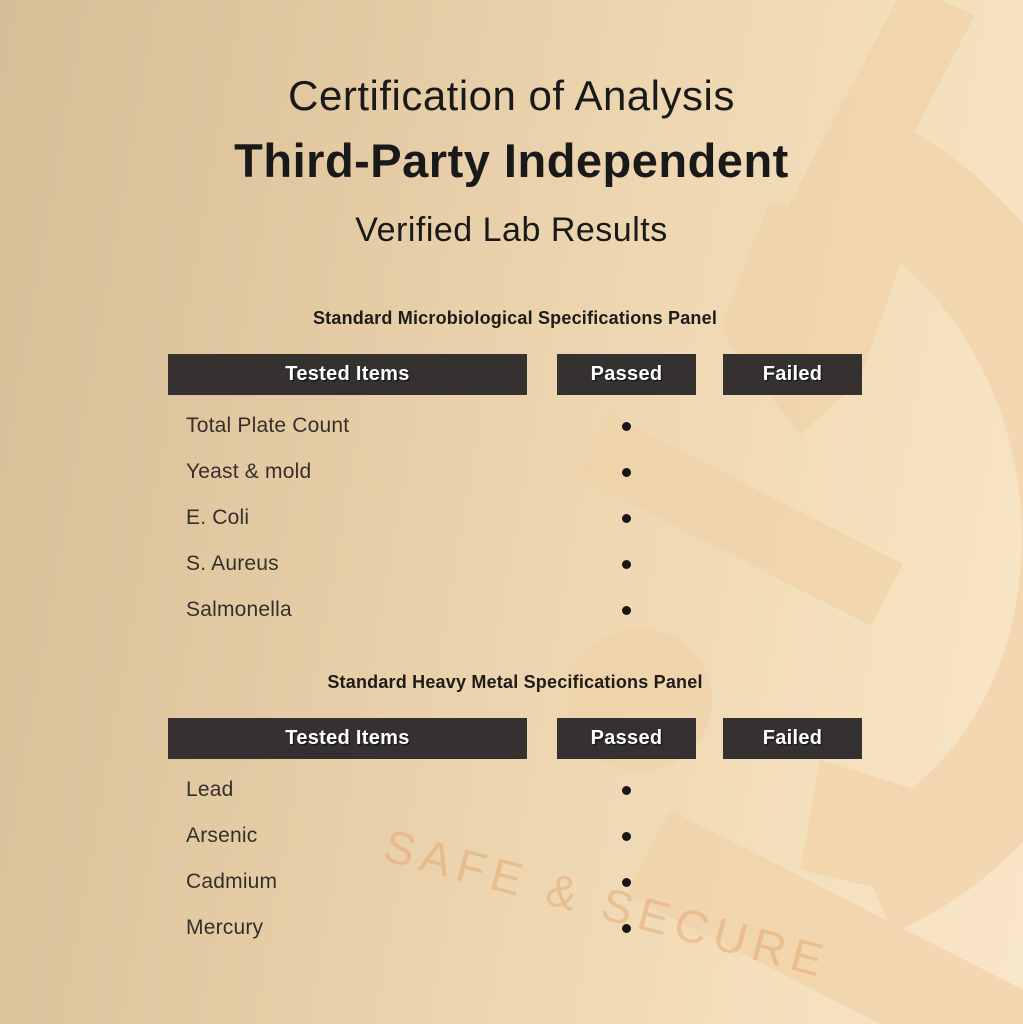 The image size is (1023, 1024). What do you see at coordinates (515, 426) in the screenshot?
I see `table-row: Total Plate Count` at bounding box center [515, 426].